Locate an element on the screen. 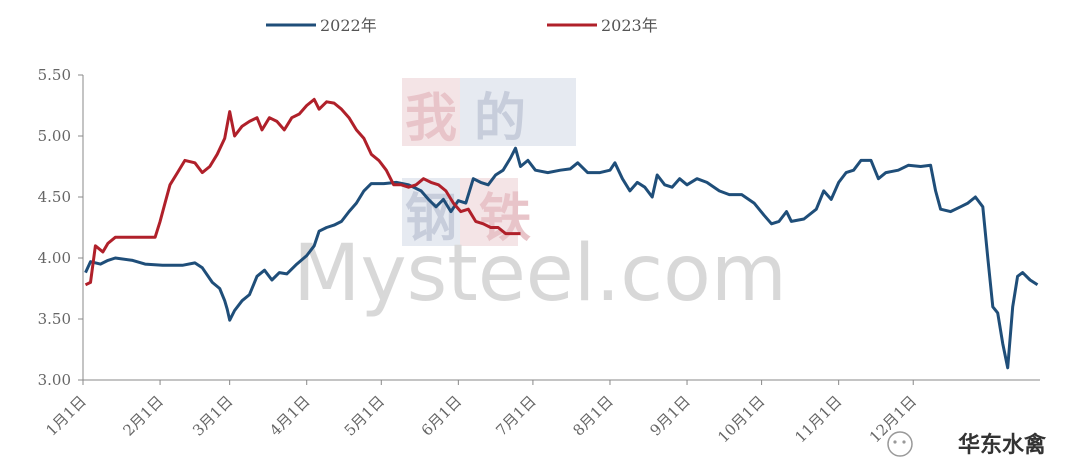 The height and width of the screenshot is (476, 1069). x-tick-label: 6月1日 is located at coordinates (441, 415).